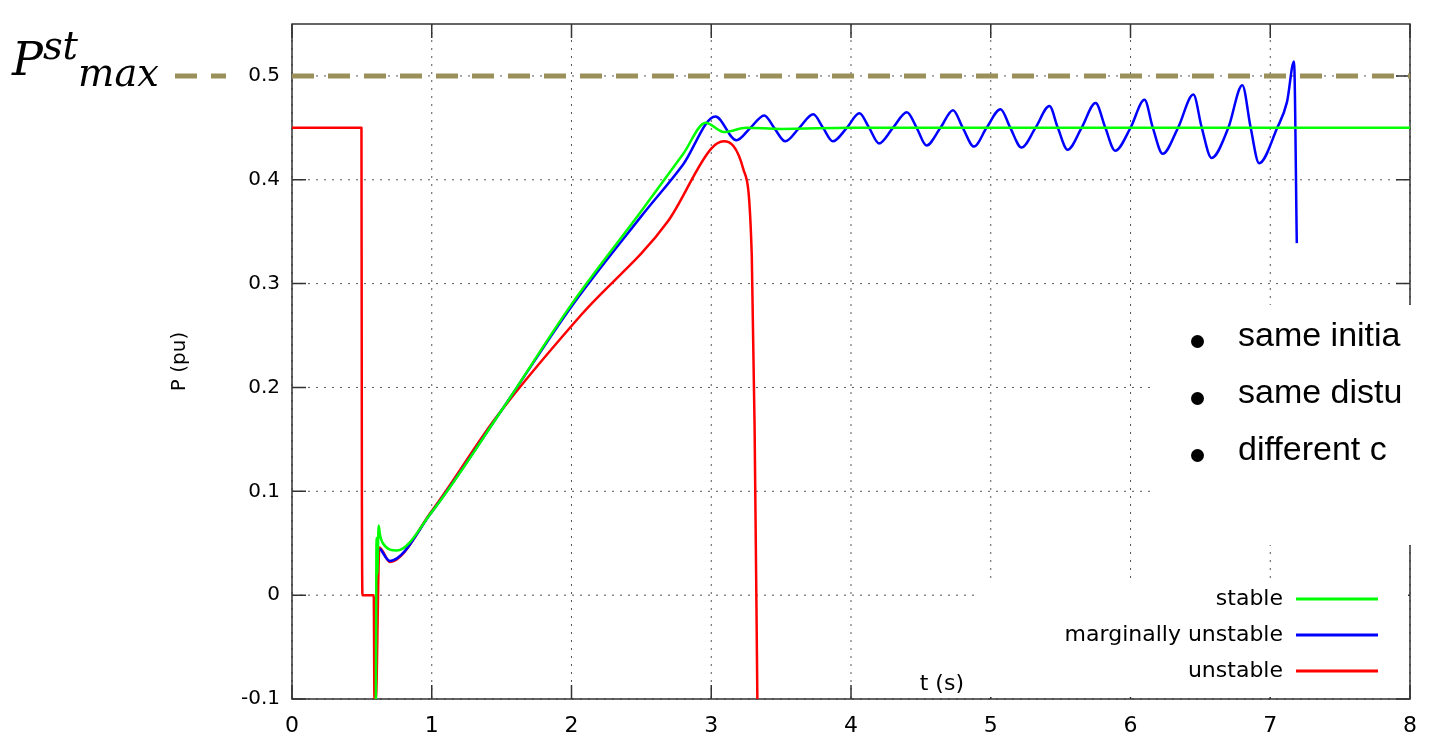  Describe the element at coordinates (1270, 724) in the screenshot. I see `x-tick-label: 7` at that location.